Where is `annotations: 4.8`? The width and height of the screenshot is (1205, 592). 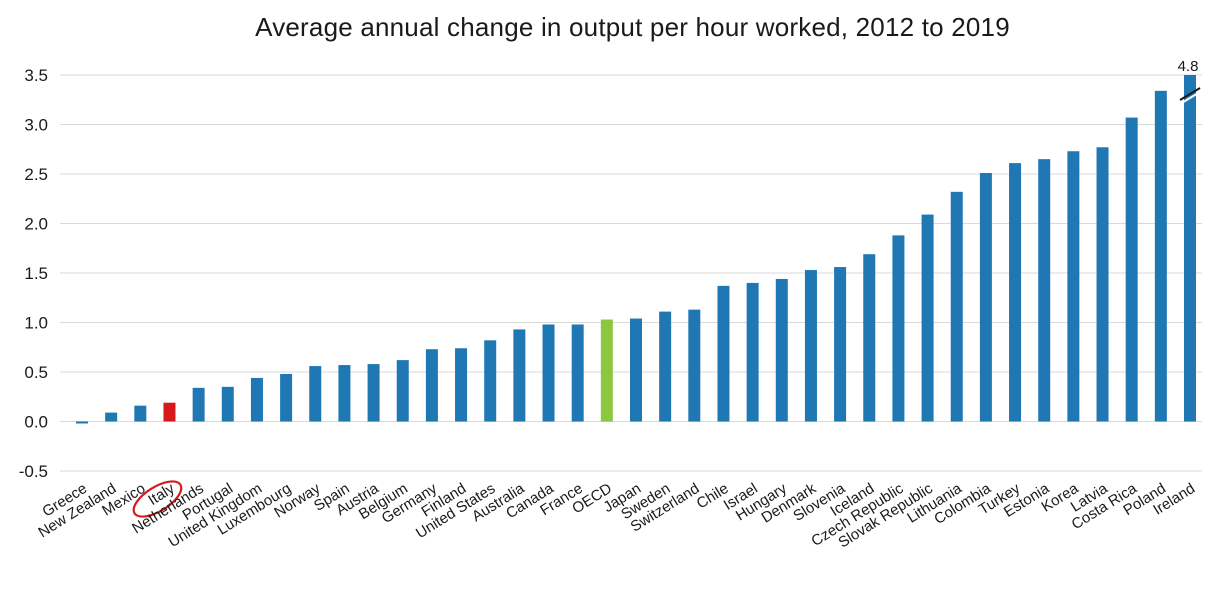 annotations: 4.8 is located at coordinates (1189, 81).